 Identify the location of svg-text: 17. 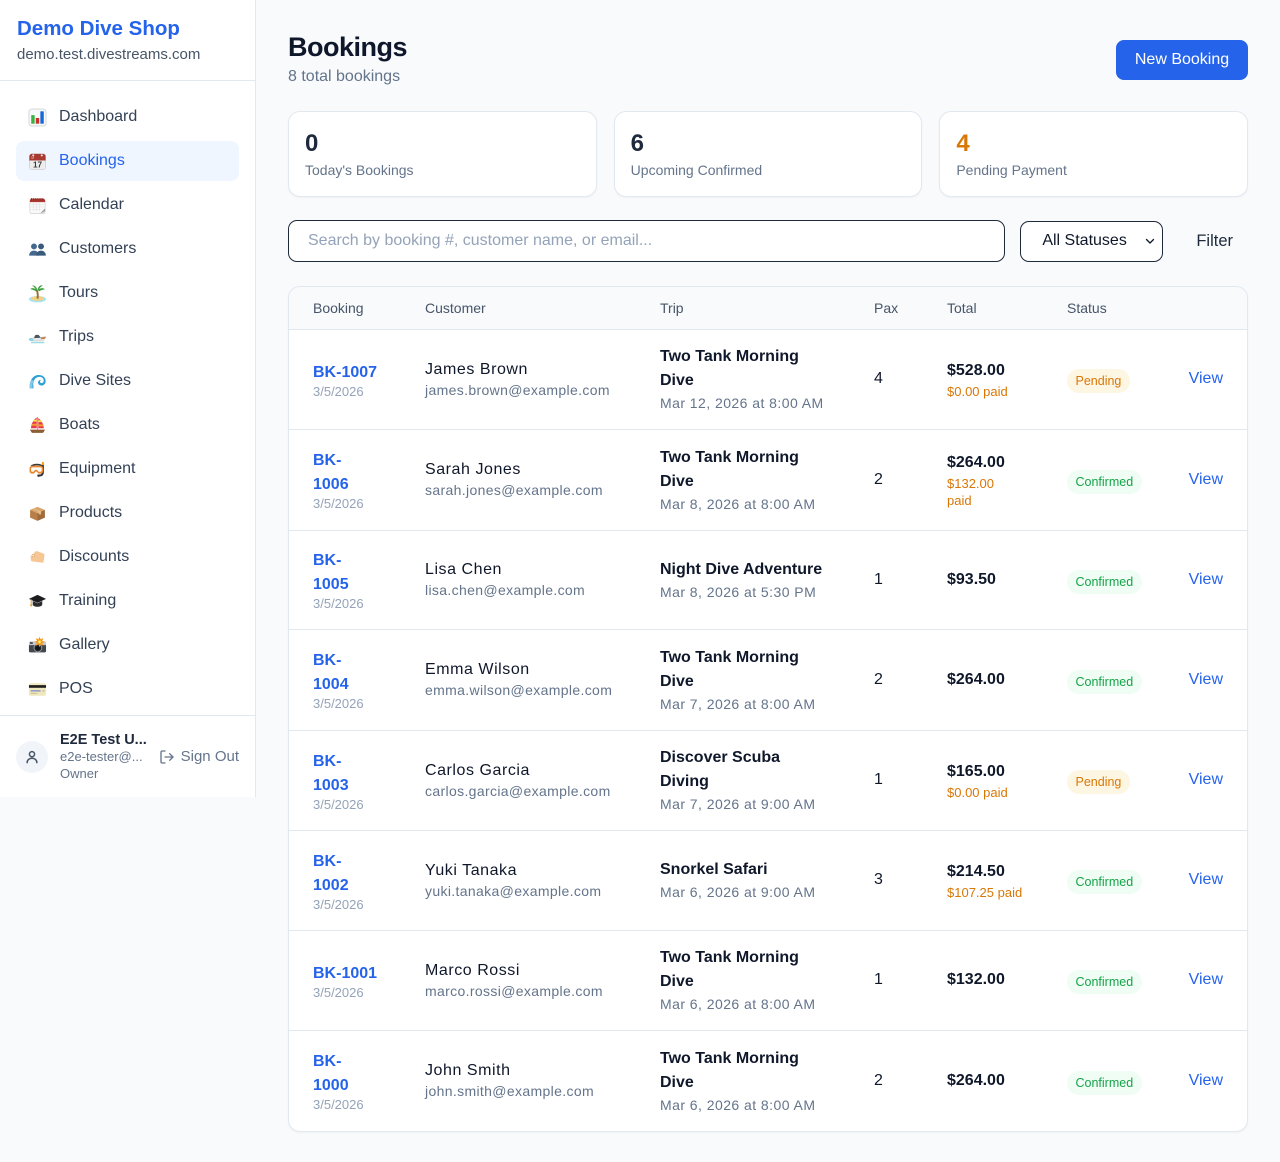
(38, 164).